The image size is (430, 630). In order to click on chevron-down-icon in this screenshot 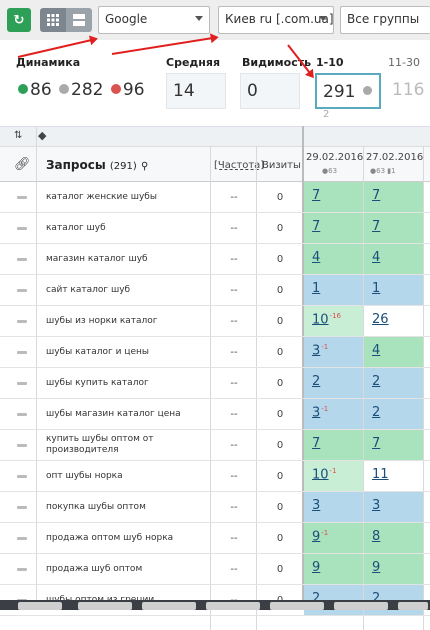, I will do `click(323, 18)`.